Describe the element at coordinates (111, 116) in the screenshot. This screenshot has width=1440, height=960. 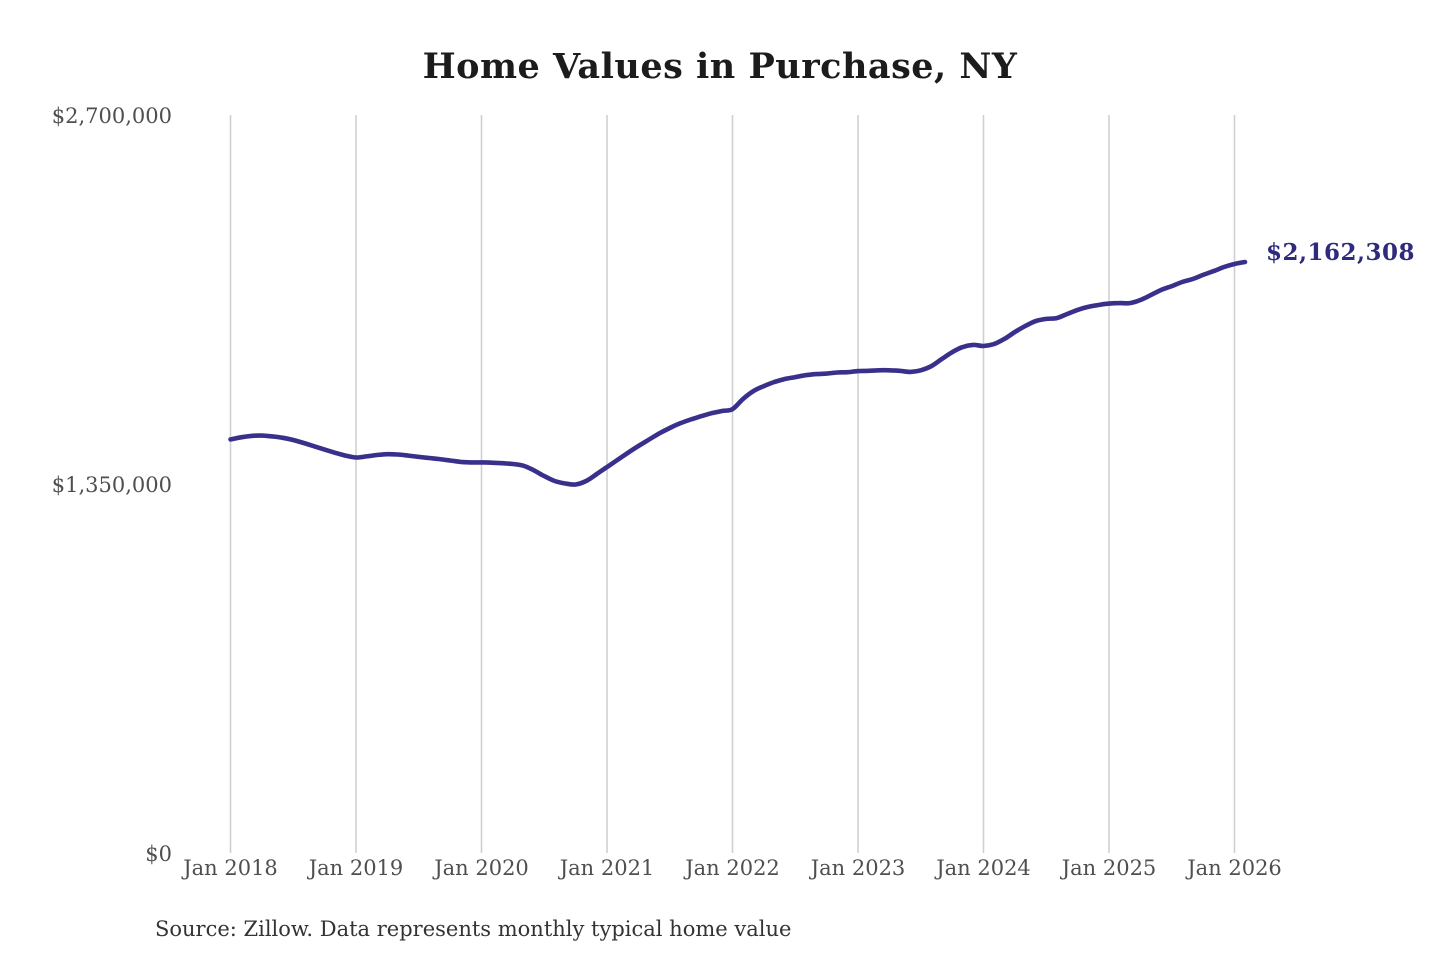
I see `y-axis-tick-label: $2,700,000` at that location.